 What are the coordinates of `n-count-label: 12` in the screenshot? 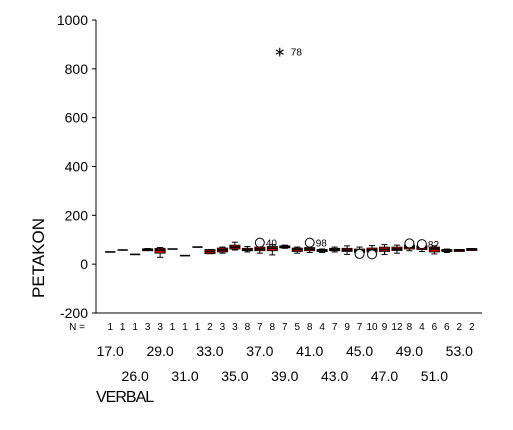 It's located at (397, 327).